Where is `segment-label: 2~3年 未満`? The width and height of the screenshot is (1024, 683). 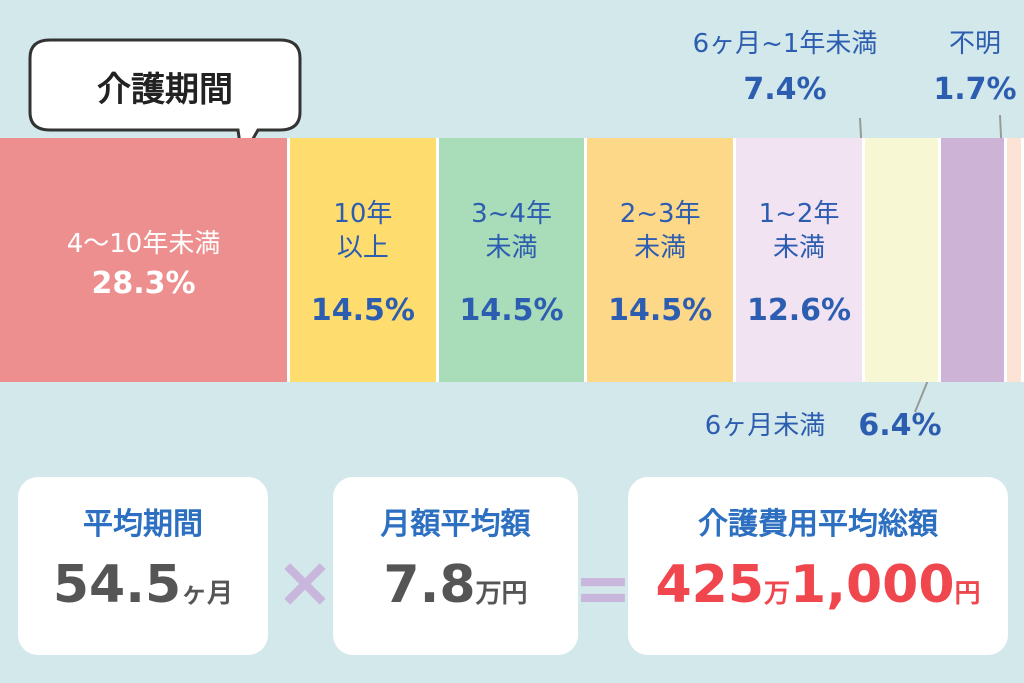 segment-label: 2~3年 未満 is located at coordinates (660, 231).